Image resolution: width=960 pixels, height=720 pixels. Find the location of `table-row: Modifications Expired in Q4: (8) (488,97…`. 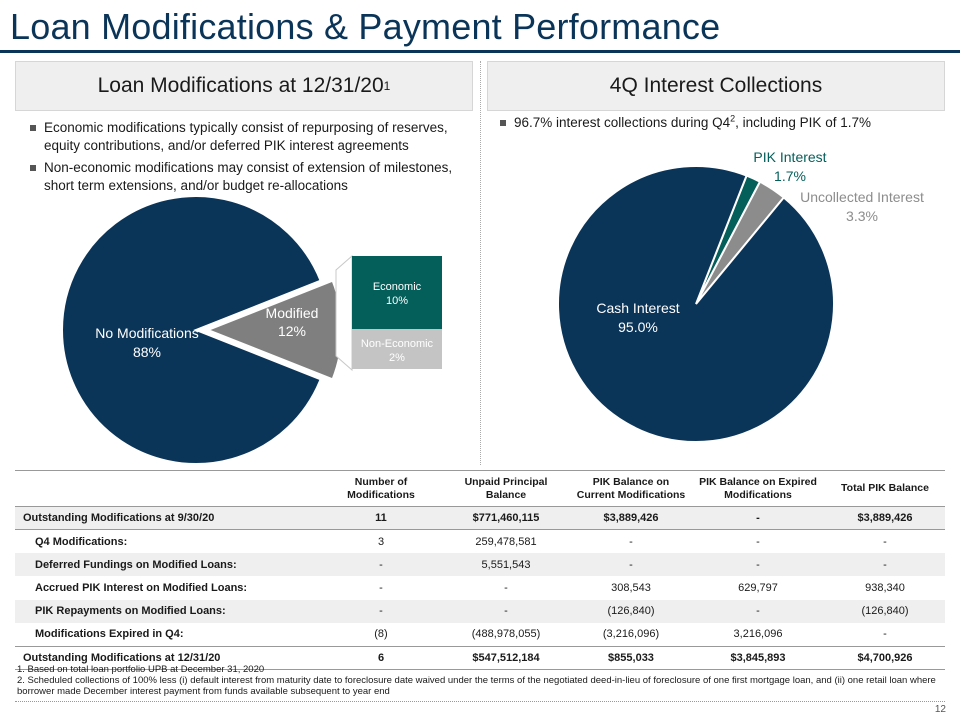

table-row: Modifications Expired in Q4: (8) (488,97… is located at coordinates (480, 634).